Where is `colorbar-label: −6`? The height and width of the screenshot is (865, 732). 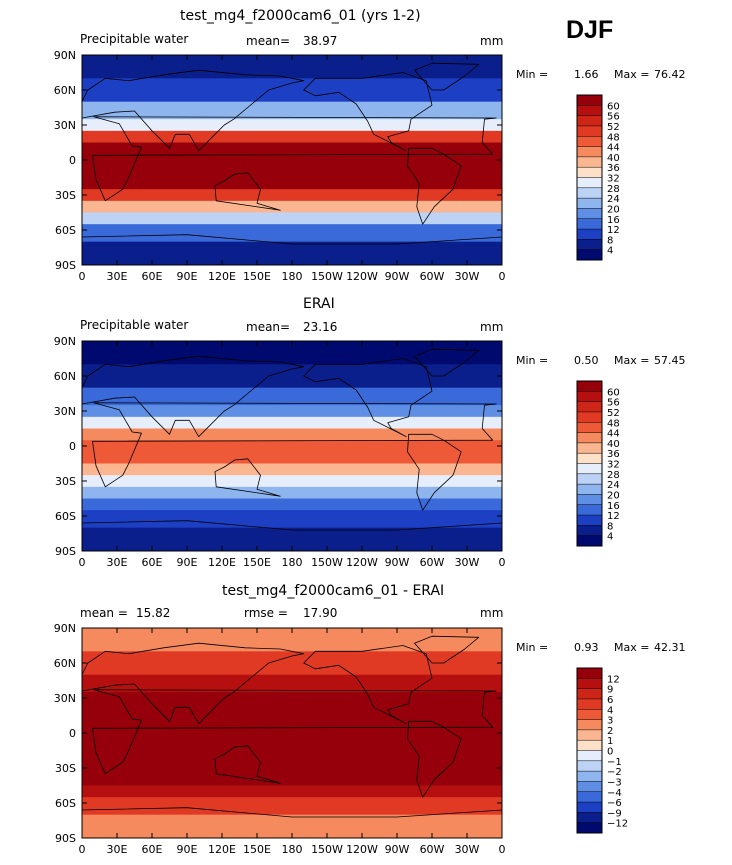 colorbar-label: −6 is located at coordinates (614, 803).